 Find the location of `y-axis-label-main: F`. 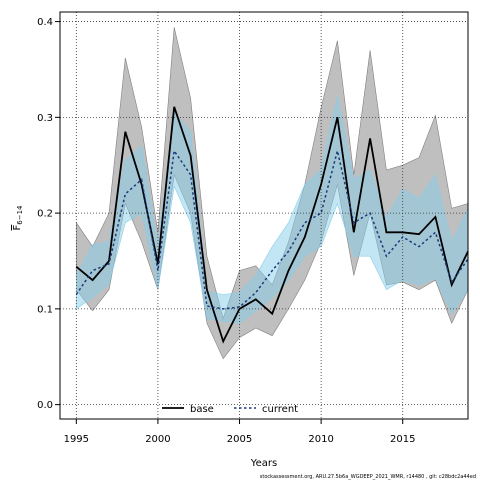

y-axis-label-main: F is located at coordinates (17, 228).